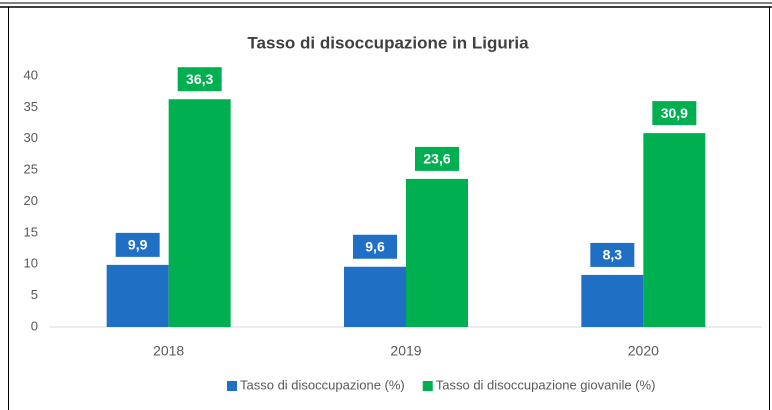  Describe the element at coordinates (546, 384) in the screenshot. I see `legend-label: Tasso di disoccupazione giovanile (%)` at that location.